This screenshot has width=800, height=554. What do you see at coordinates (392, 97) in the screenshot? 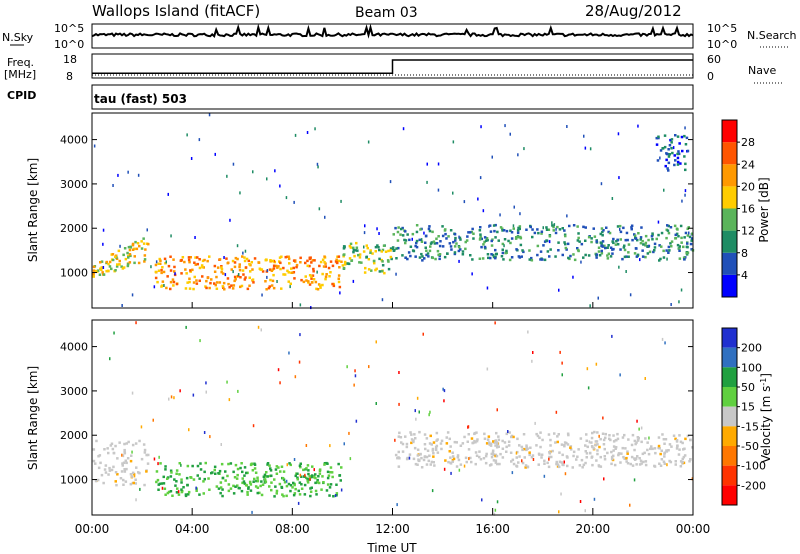
I see `cpid-panel` at bounding box center [392, 97].